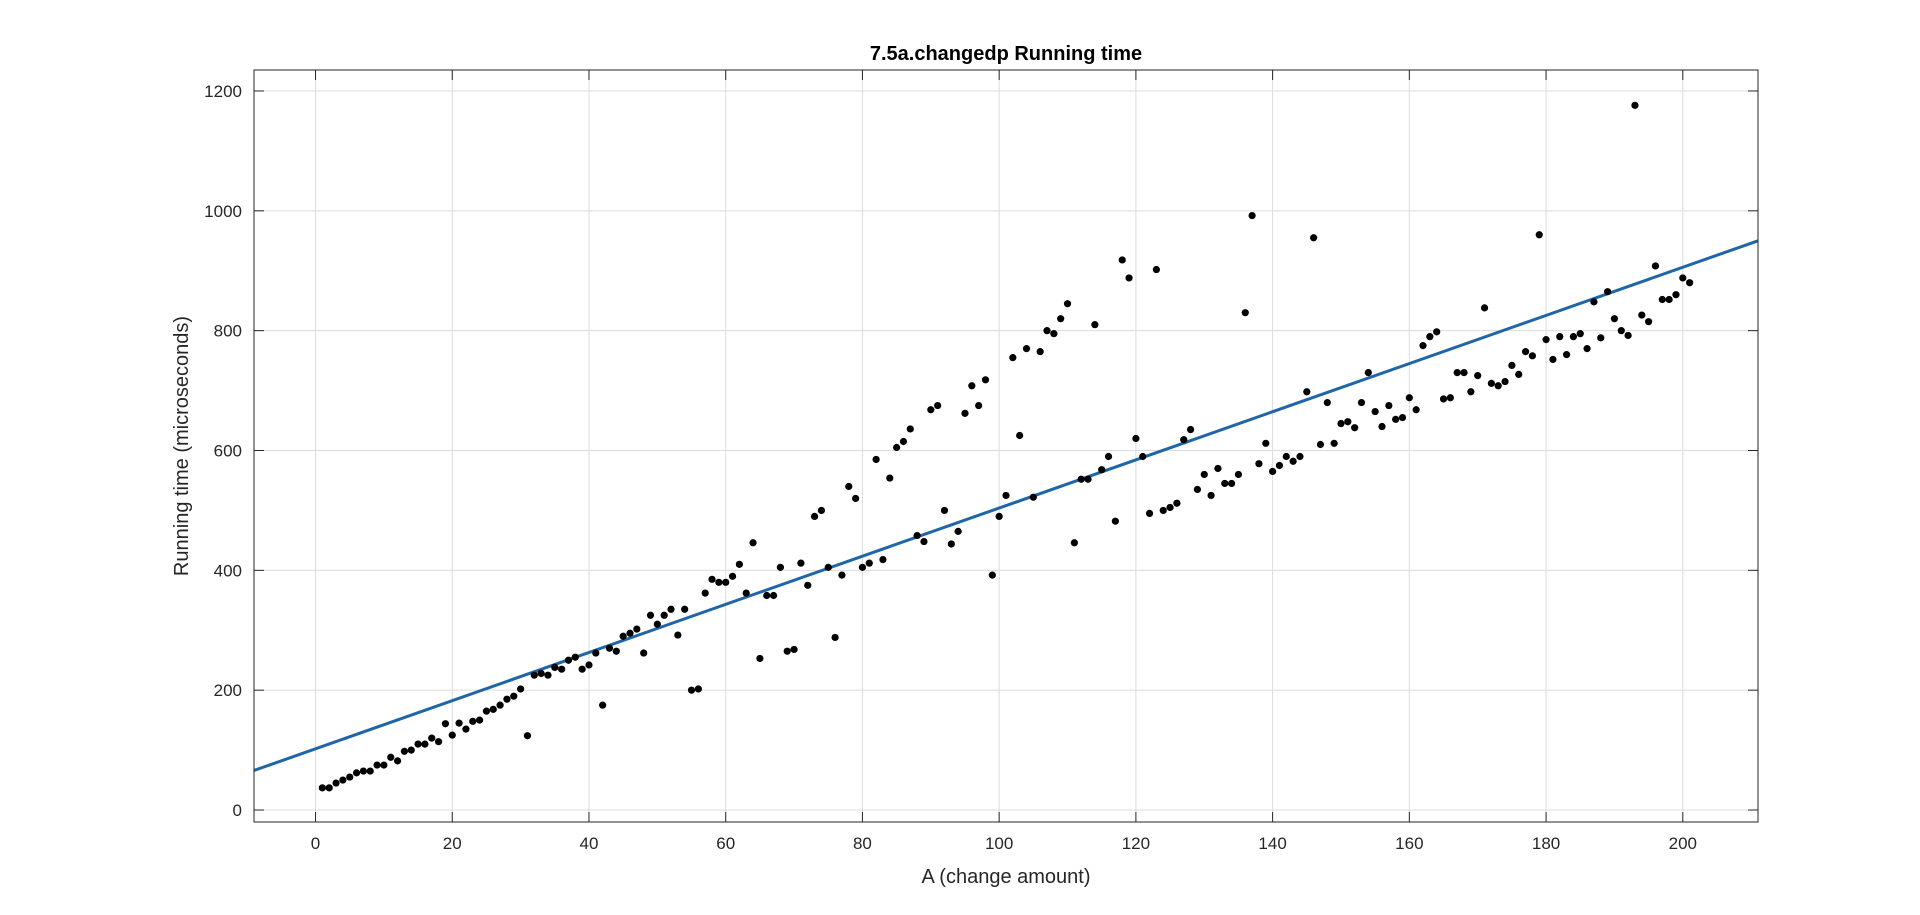 The width and height of the screenshot is (1920, 915). I want to click on x-axis-label: A (change amount), so click(1006, 877).